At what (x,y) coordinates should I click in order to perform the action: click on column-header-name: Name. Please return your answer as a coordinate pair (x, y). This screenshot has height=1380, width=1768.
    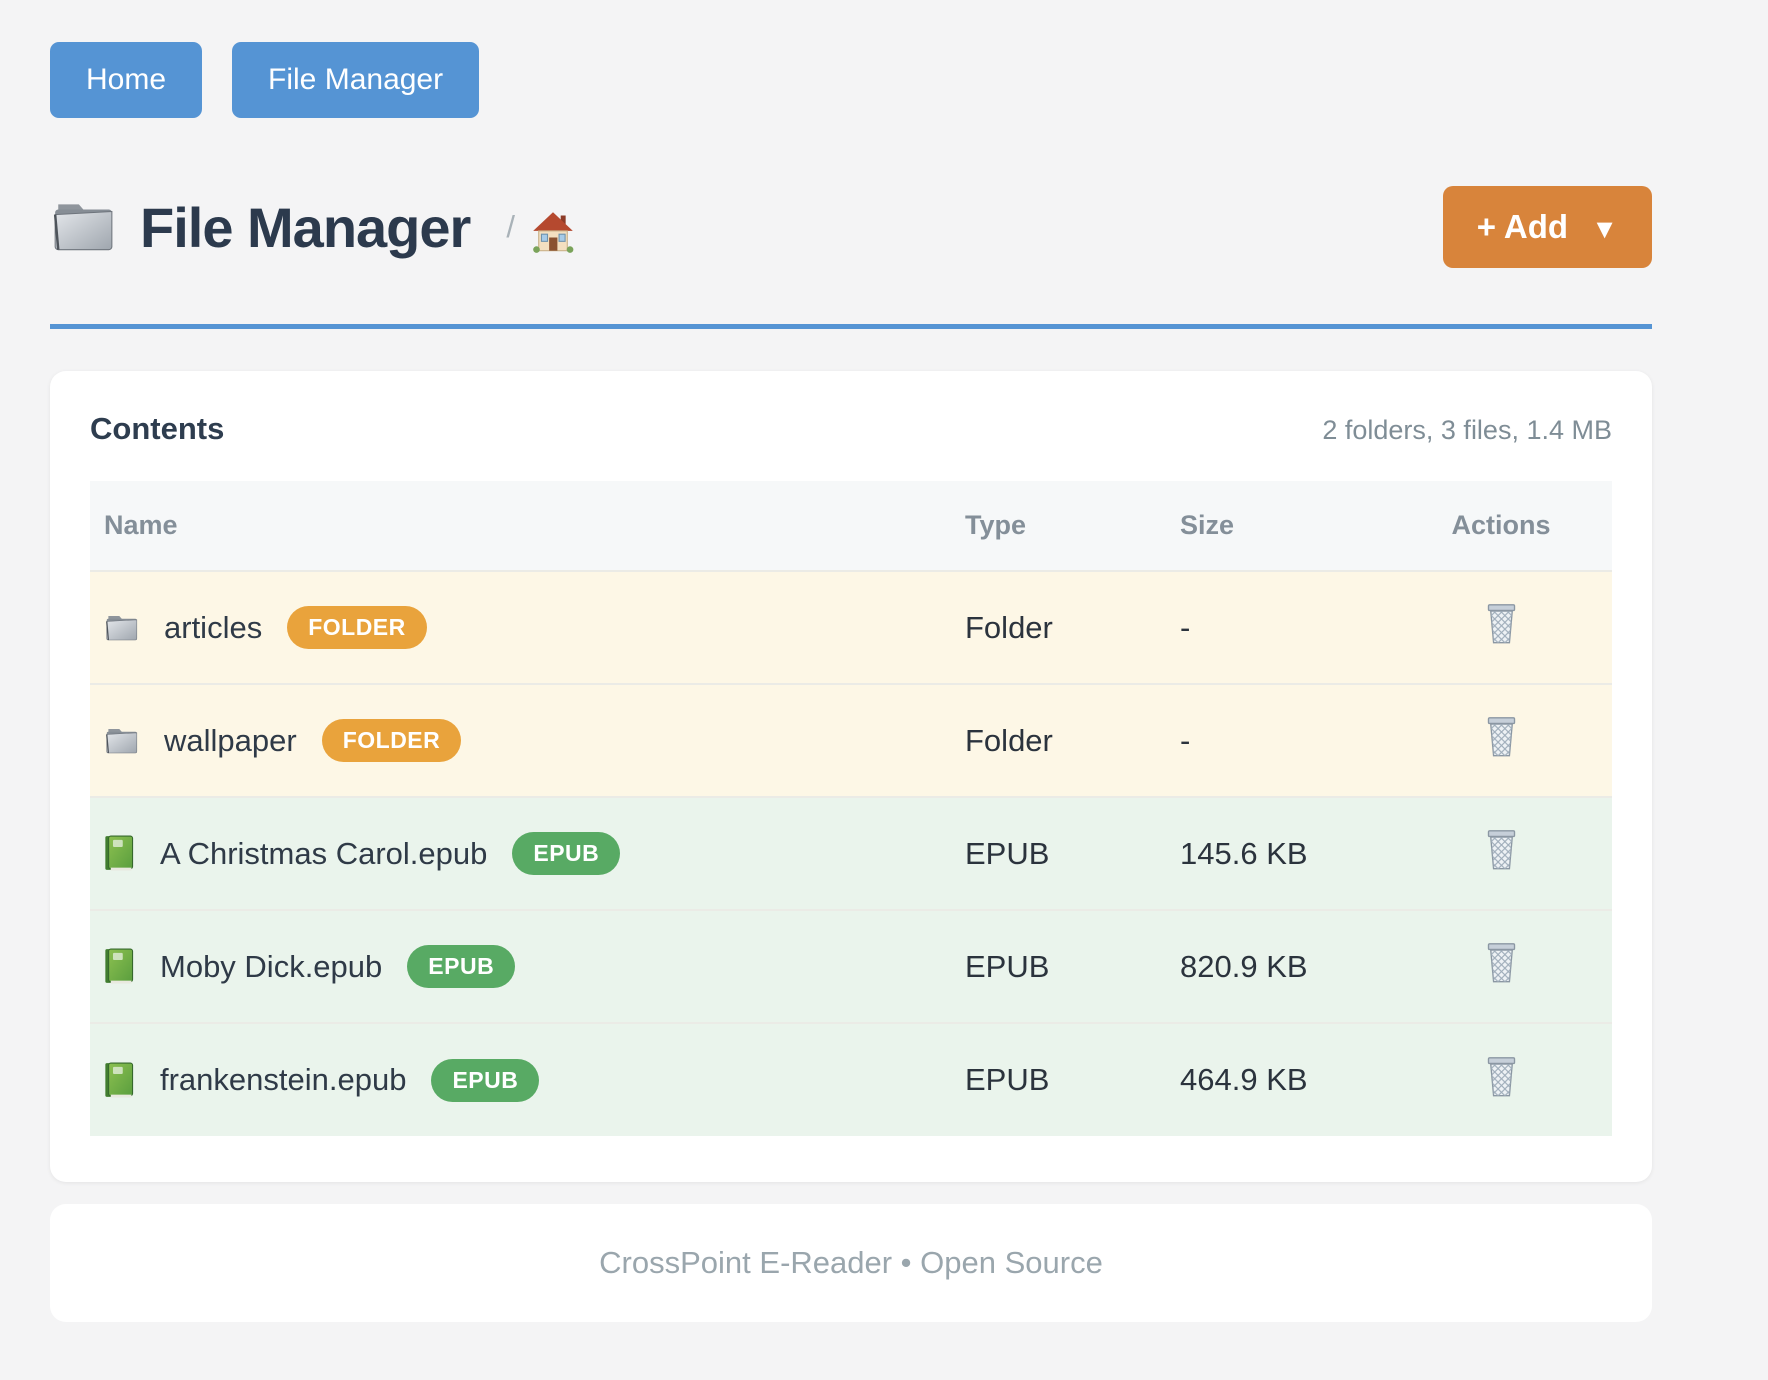
    Looking at the image, I should click on (520, 526).